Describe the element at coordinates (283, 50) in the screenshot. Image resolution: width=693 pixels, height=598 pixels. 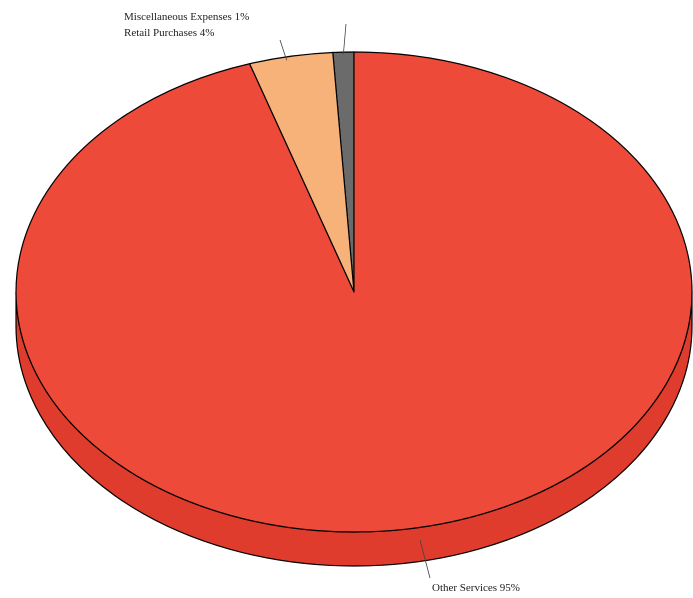
I see `leader-retail-purchases` at that location.